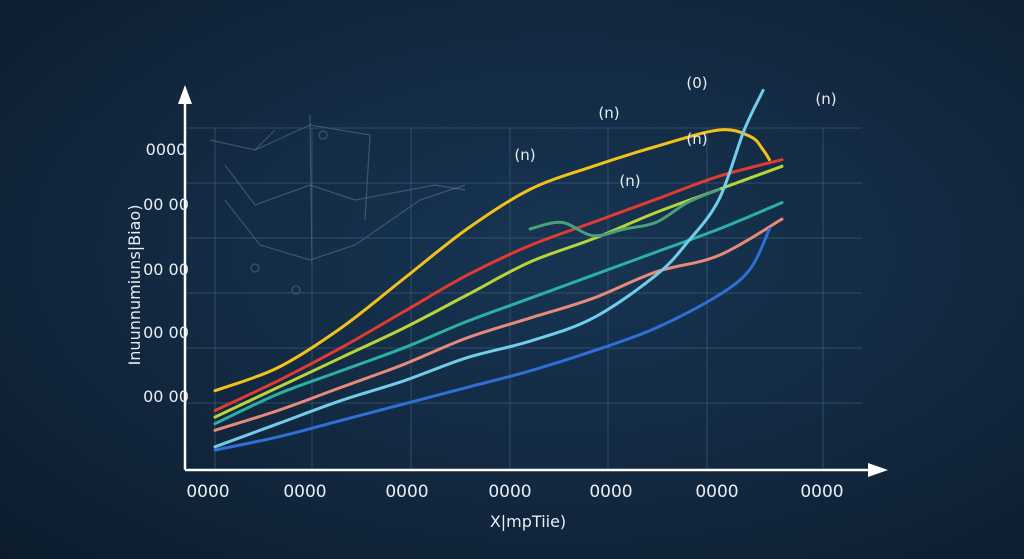 The image size is (1024, 559). I want to click on y-axis-title: Inuunnumiuns|Biao), so click(134, 285).